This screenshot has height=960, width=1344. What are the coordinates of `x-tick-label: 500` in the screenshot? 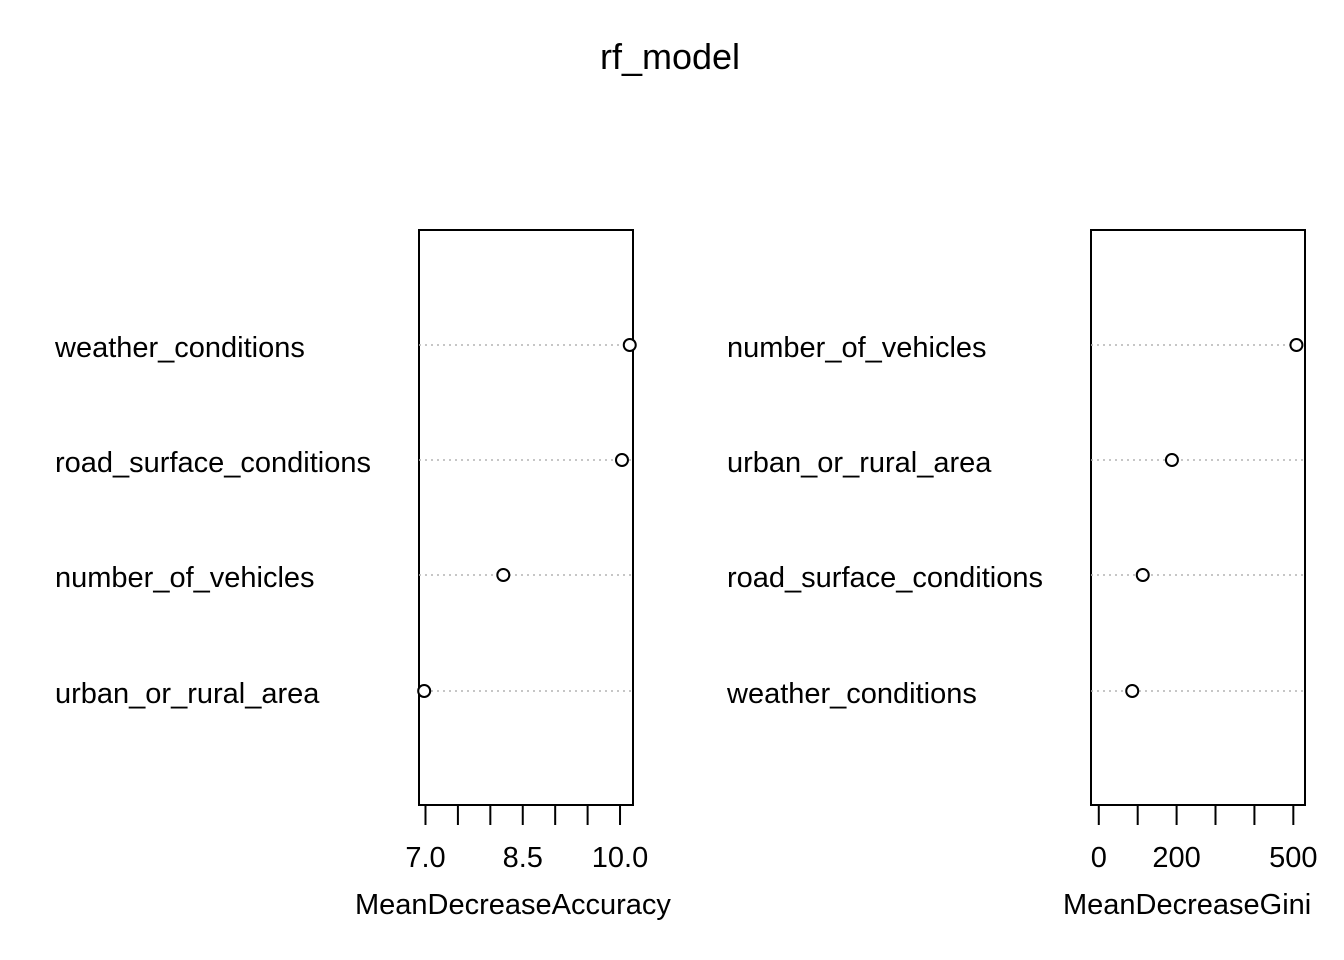 It's located at (1293, 858).